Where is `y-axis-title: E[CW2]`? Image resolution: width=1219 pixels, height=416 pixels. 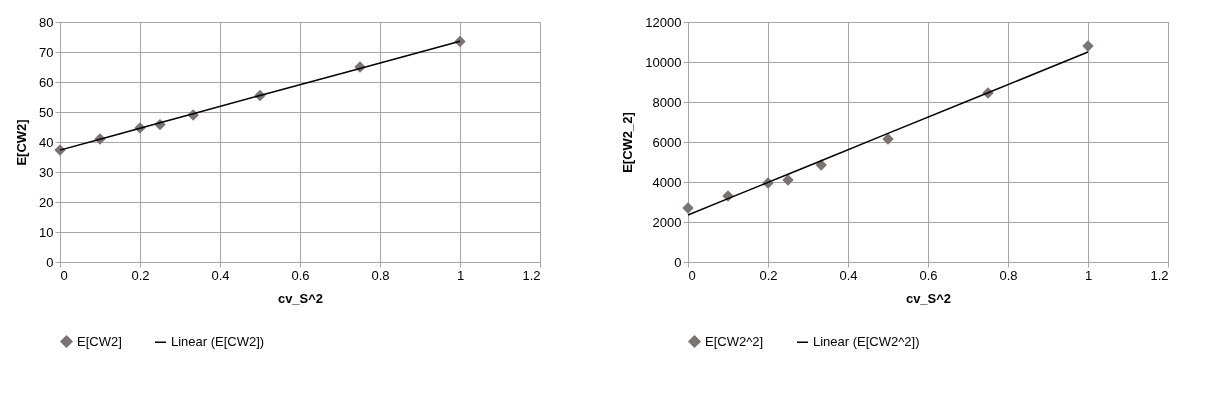
y-axis-title: E[CW2] is located at coordinates (22, 142).